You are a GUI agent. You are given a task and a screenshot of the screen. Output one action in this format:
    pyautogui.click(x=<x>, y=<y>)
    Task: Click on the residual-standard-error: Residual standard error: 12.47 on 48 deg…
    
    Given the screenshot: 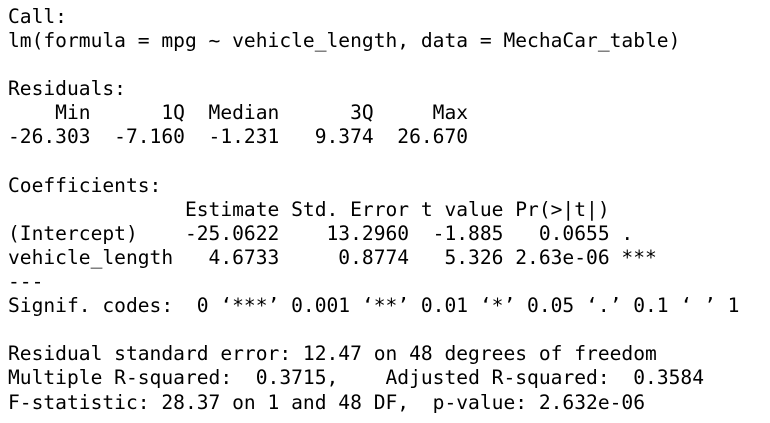 What is the action you would take?
    pyautogui.click(x=332, y=354)
    